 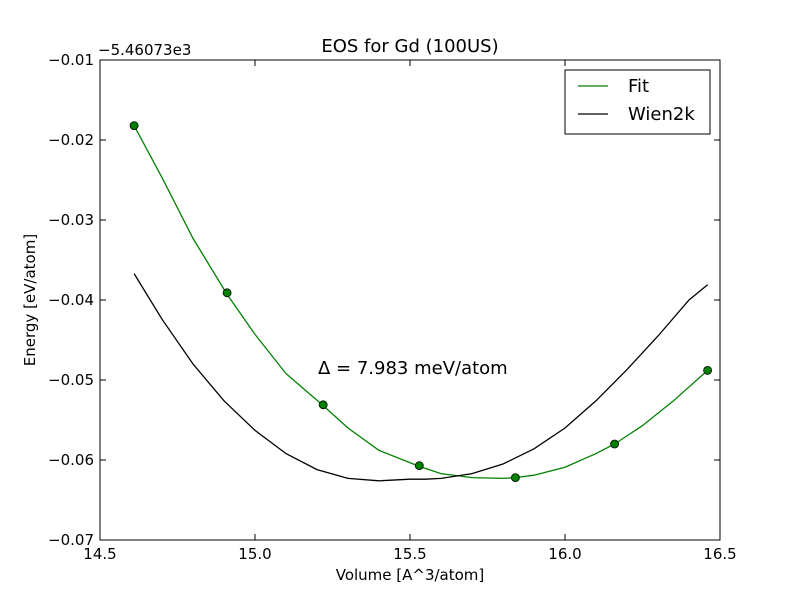 I want to click on x-tick-label: 15.5, so click(x=409, y=554).